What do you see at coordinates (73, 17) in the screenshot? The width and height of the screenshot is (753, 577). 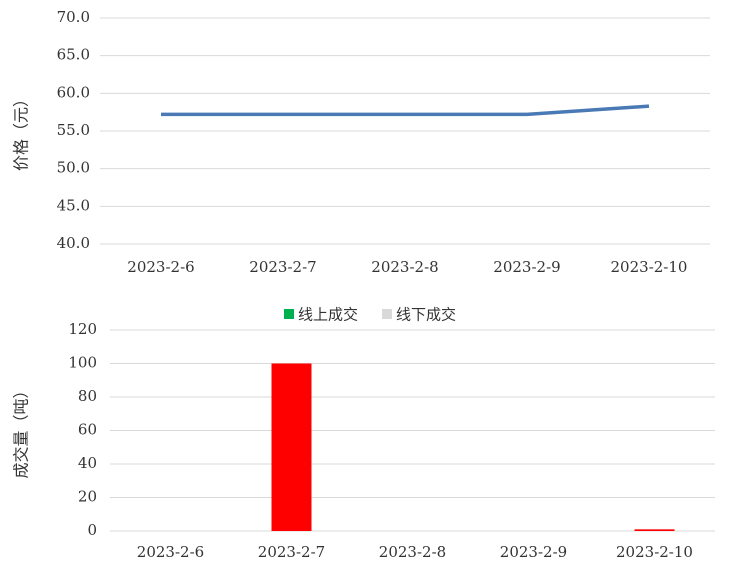 I see `y-tick-label: 70.0` at bounding box center [73, 17].